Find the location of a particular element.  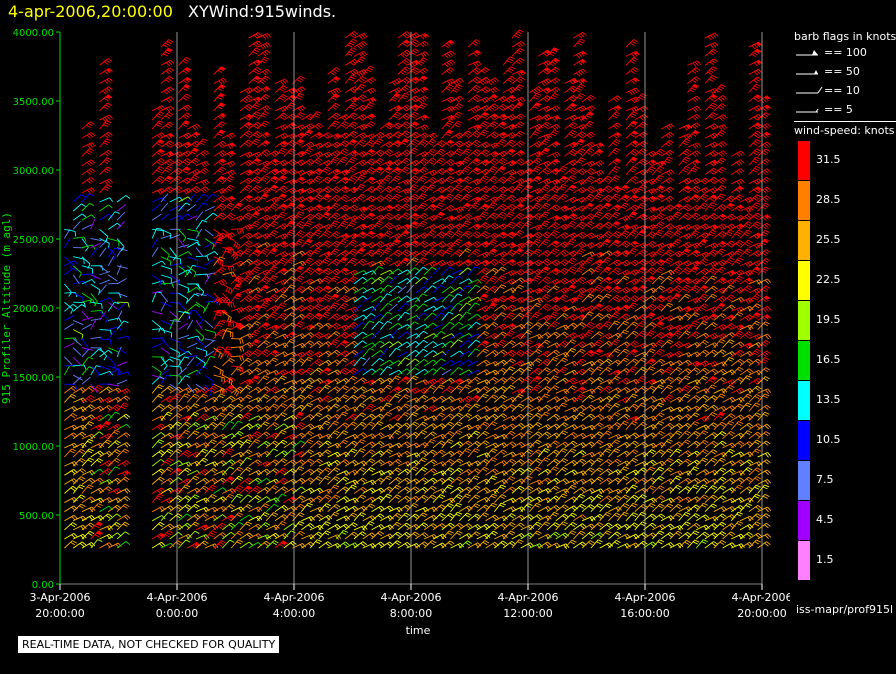

x-tick-time: 4:00:00 is located at coordinates (294, 613).